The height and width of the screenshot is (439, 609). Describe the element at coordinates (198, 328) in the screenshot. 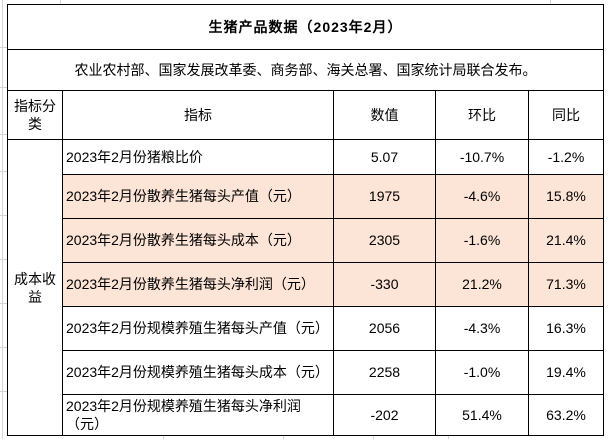

I see `indicator-cell: 2023年2月份规模养殖生猪每头产值（元）` at that location.